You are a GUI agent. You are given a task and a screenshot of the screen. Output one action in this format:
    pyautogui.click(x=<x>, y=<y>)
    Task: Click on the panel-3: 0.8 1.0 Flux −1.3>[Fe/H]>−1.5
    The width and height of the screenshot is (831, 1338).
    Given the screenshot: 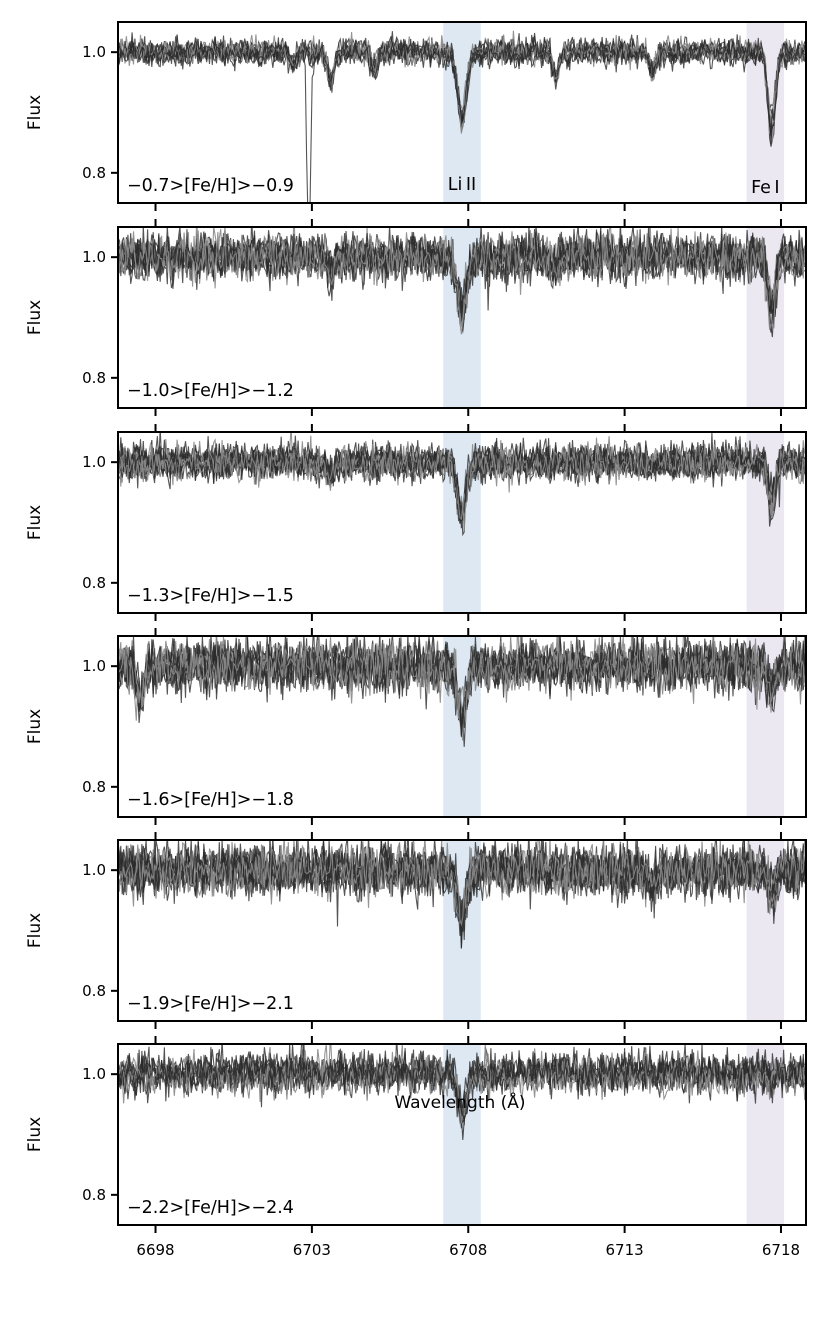 What is the action you would take?
    pyautogui.click(x=416, y=522)
    